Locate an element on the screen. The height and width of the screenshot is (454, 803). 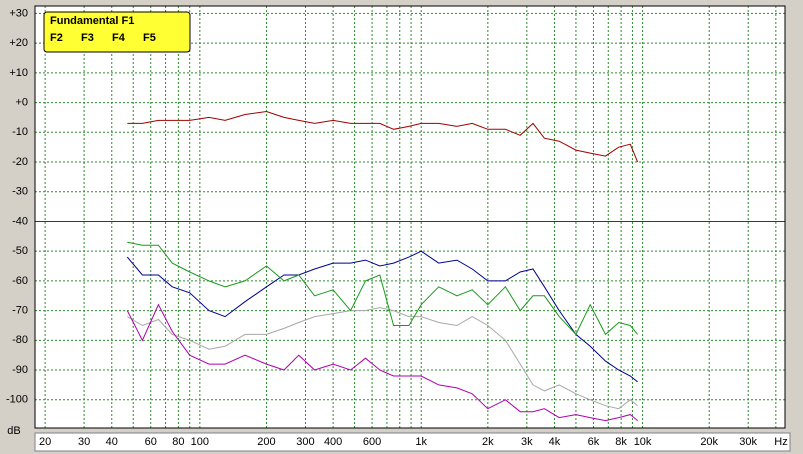
y-axis-label: dB is located at coordinates (13, 431).